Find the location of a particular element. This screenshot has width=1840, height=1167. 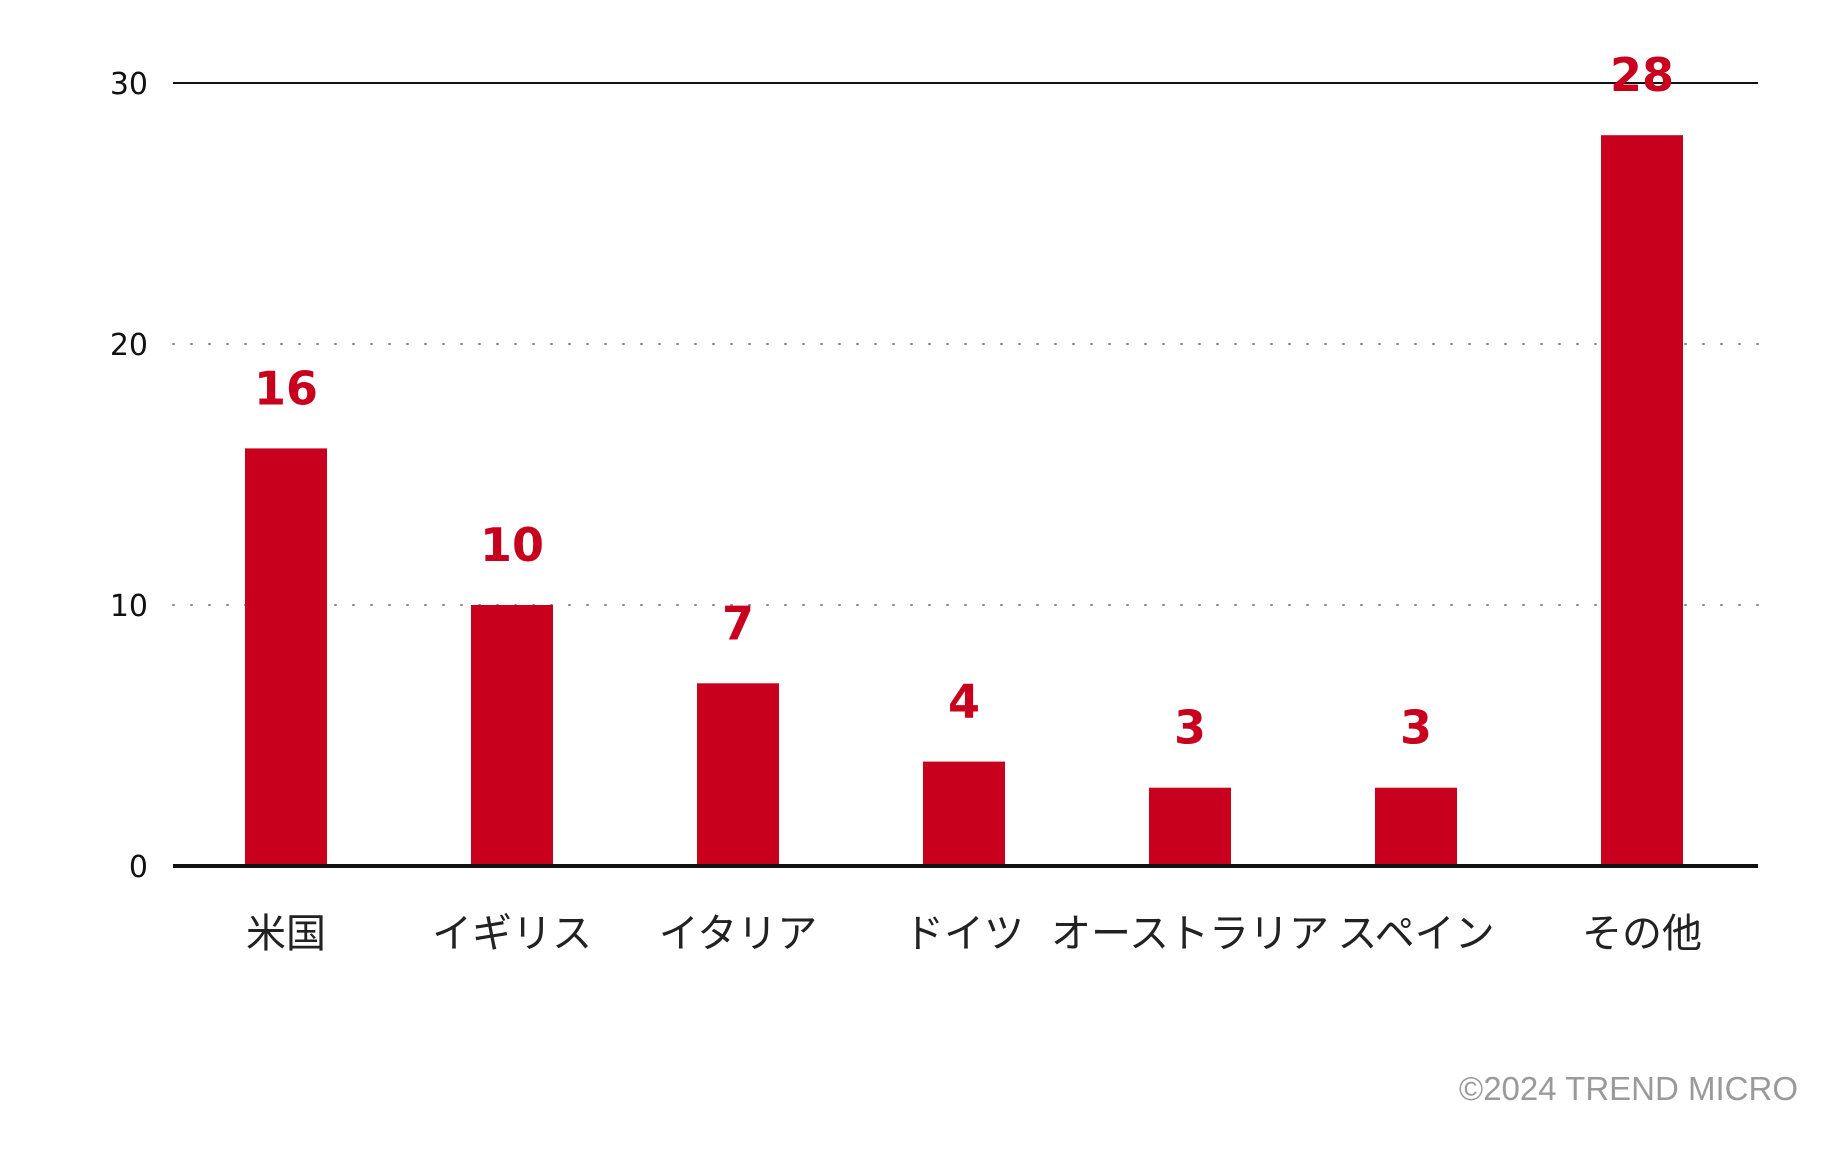

category-label: ドイツ is located at coordinates (964, 934).